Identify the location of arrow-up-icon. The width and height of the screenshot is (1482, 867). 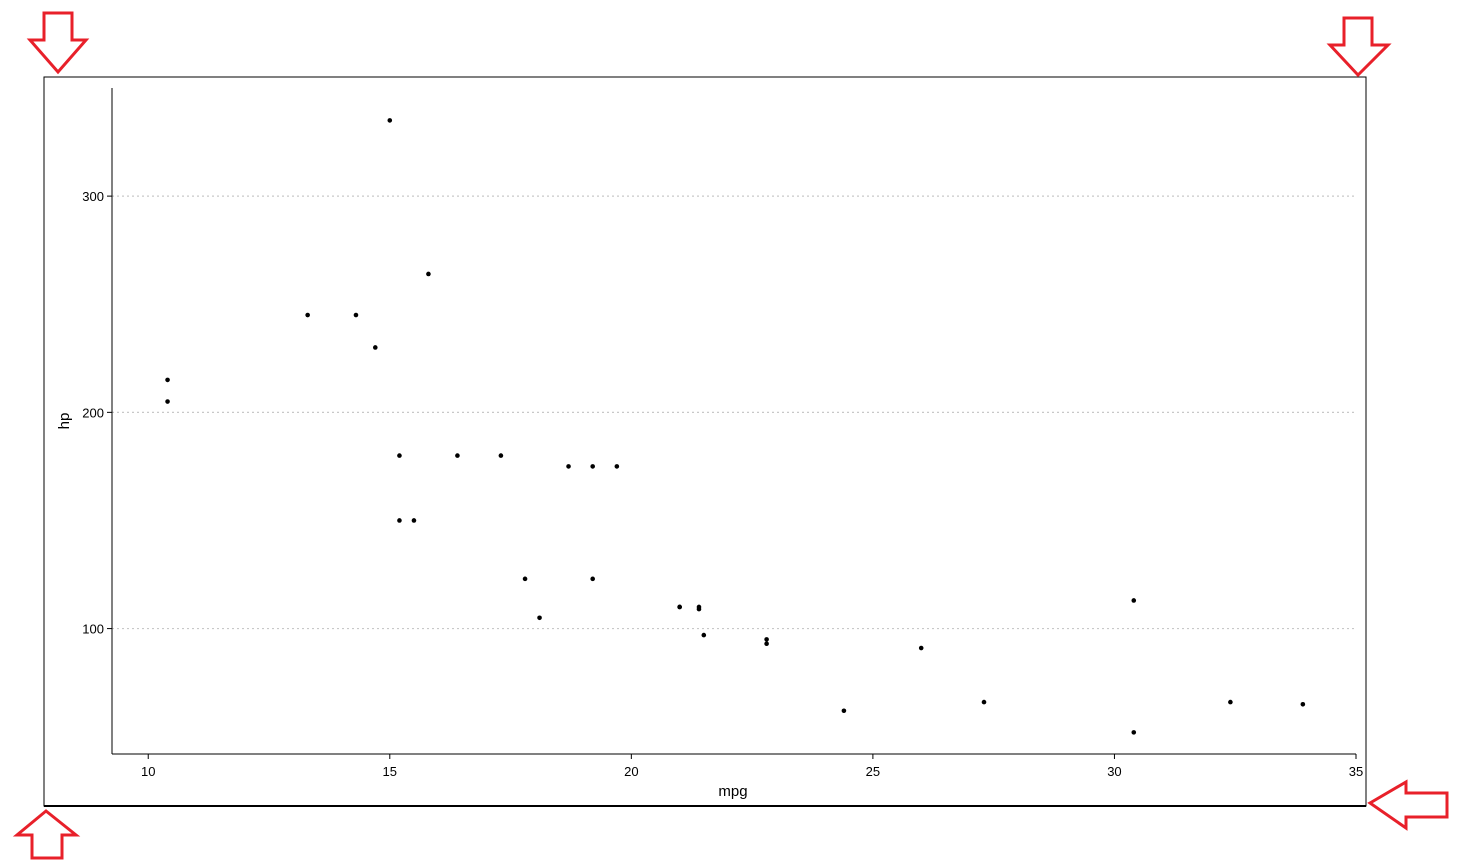
(46, 834).